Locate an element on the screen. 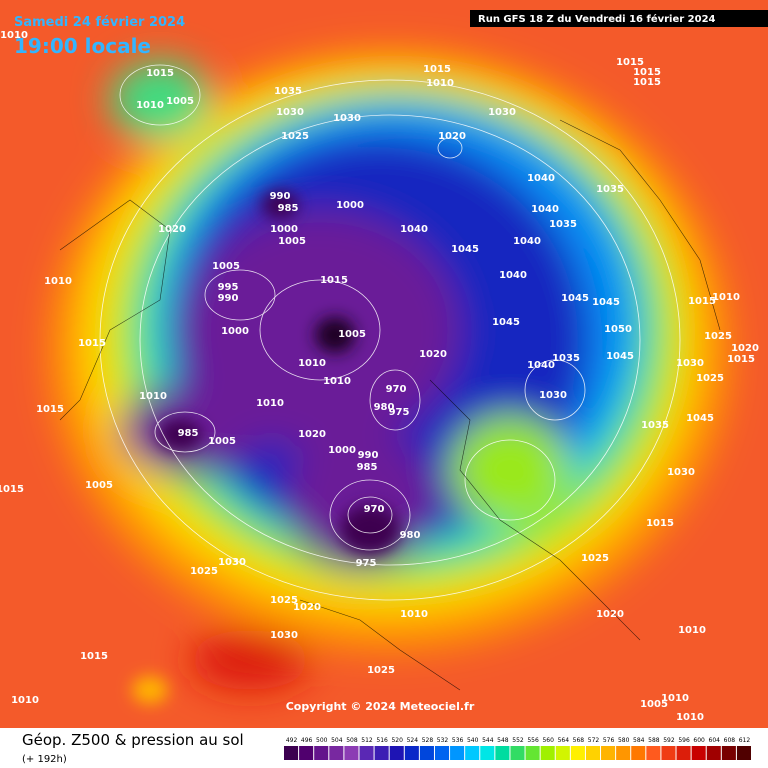 Image resolution: width=768 pixels, height=768 pixels. scale-label: 516 is located at coordinates (382, 740).